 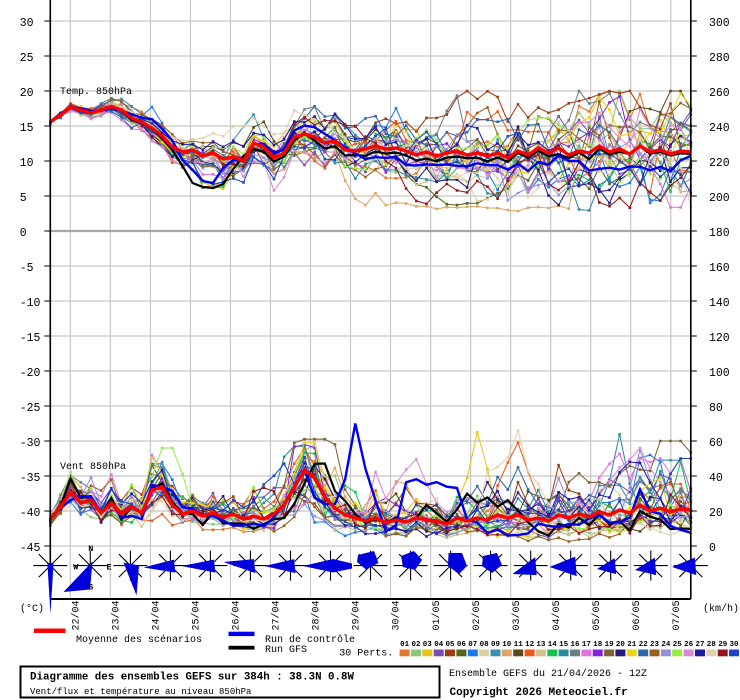 What do you see at coordinates (108, 568) in the screenshot?
I see `svg-text: E` at bounding box center [108, 568].